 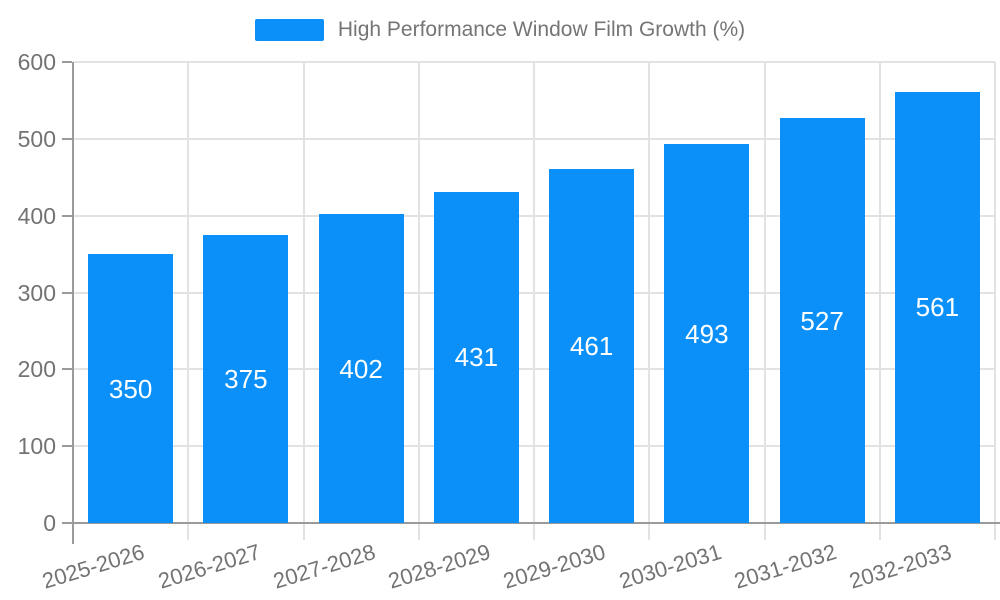 I want to click on x-axis-tick-label: 2030-2031, so click(x=669, y=566).